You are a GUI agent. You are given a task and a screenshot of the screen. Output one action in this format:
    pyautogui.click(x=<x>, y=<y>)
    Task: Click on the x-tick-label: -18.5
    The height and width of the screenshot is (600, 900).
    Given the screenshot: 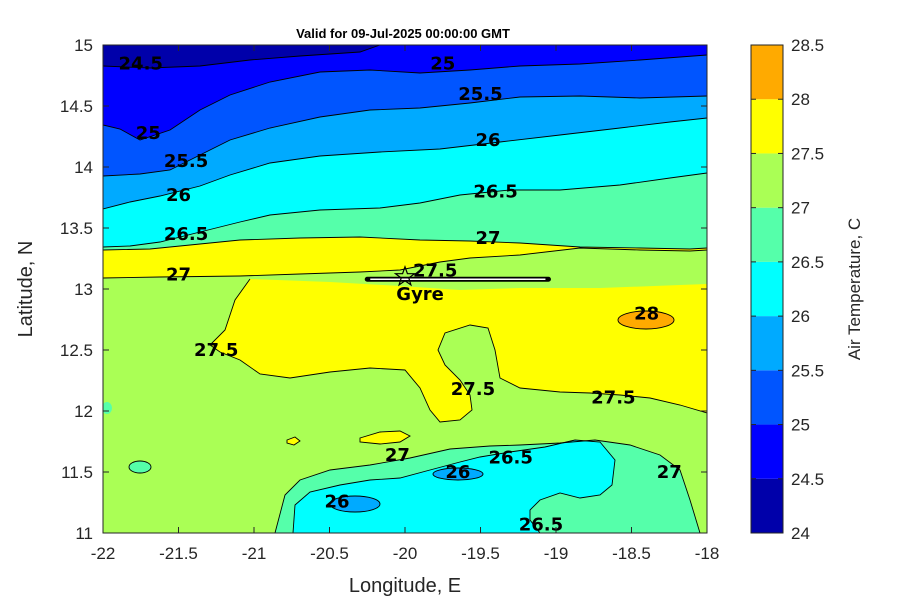 What is the action you would take?
    pyautogui.click(x=631, y=553)
    